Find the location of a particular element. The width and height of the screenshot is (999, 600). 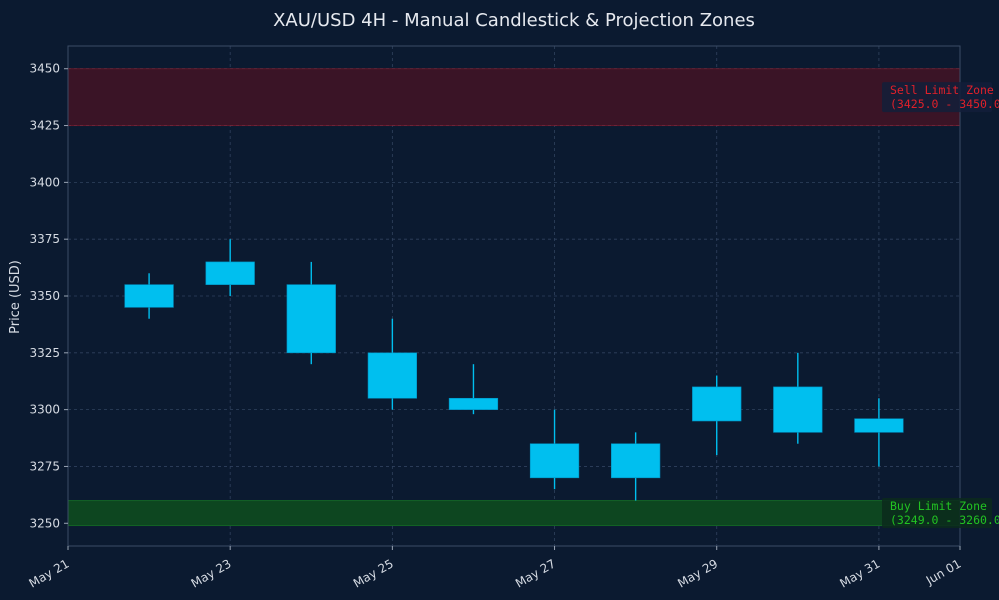

buy-limit-zone is located at coordinates (514, 513).